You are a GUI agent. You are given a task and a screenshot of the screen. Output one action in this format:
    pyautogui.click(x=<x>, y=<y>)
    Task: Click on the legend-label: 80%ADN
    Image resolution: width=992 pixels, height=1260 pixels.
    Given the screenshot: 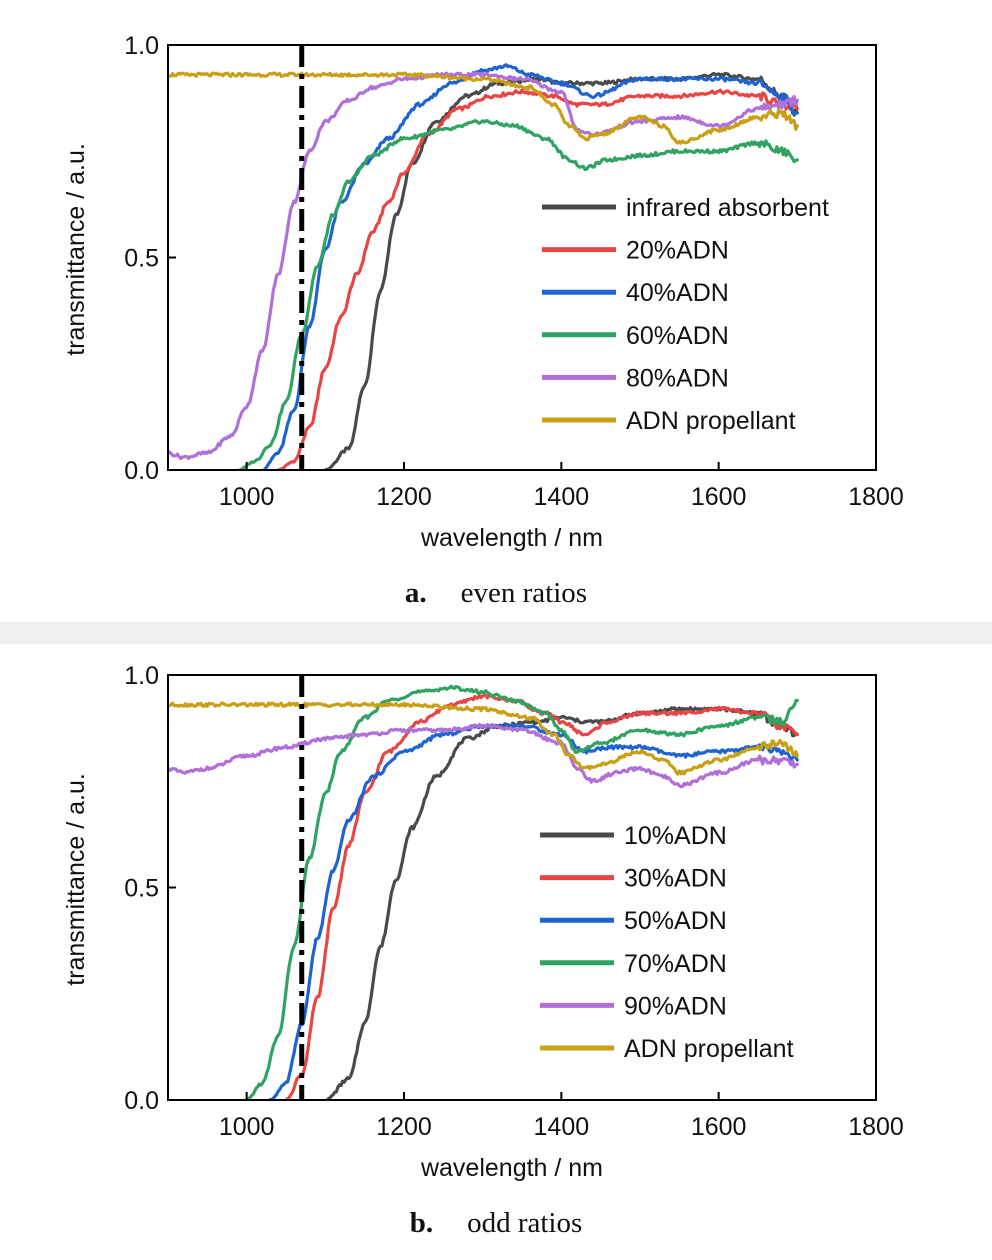 What is the action you would take?
    pyautogui.click(x=677, y=378)
    